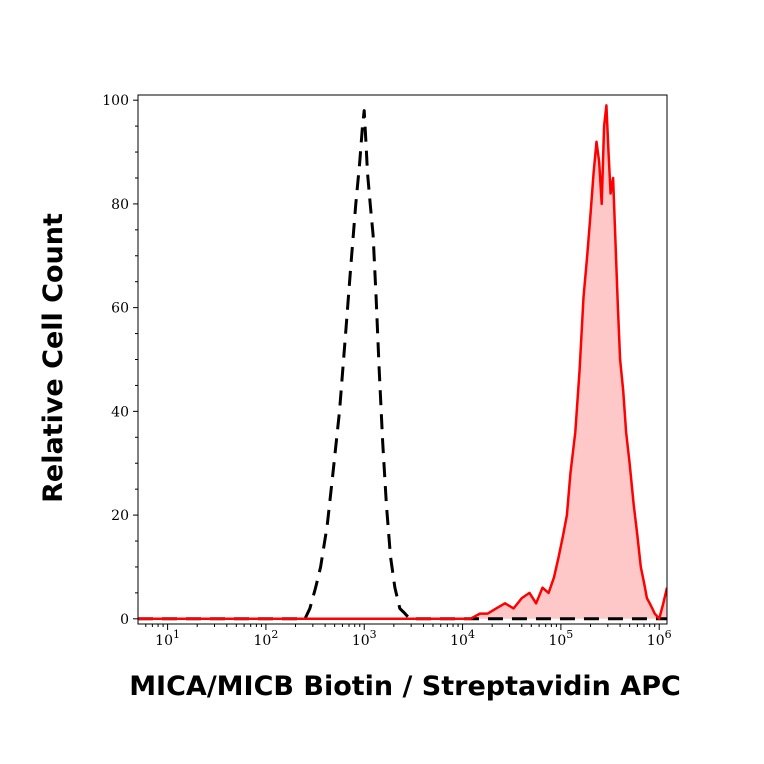 The height and width of the screenshot is (764, 764). Describe the element at coordinates (462, 638) in the screenshot. I see `x-tick-label: 10⁴` at that location.